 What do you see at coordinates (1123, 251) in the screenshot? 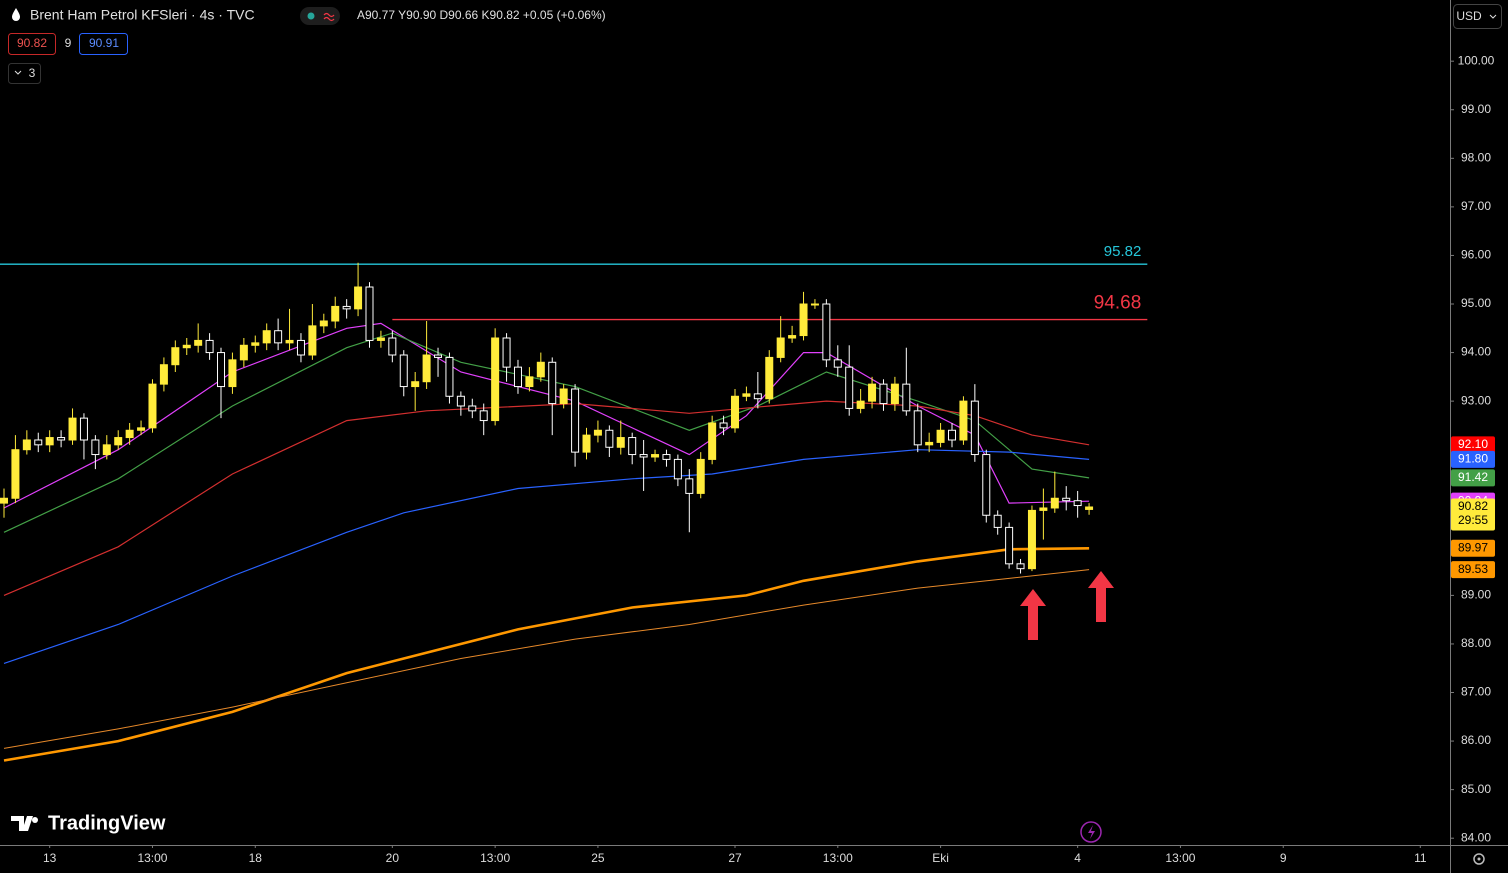
I see `level-label: 95.82` at bounding box center [1123, 251].